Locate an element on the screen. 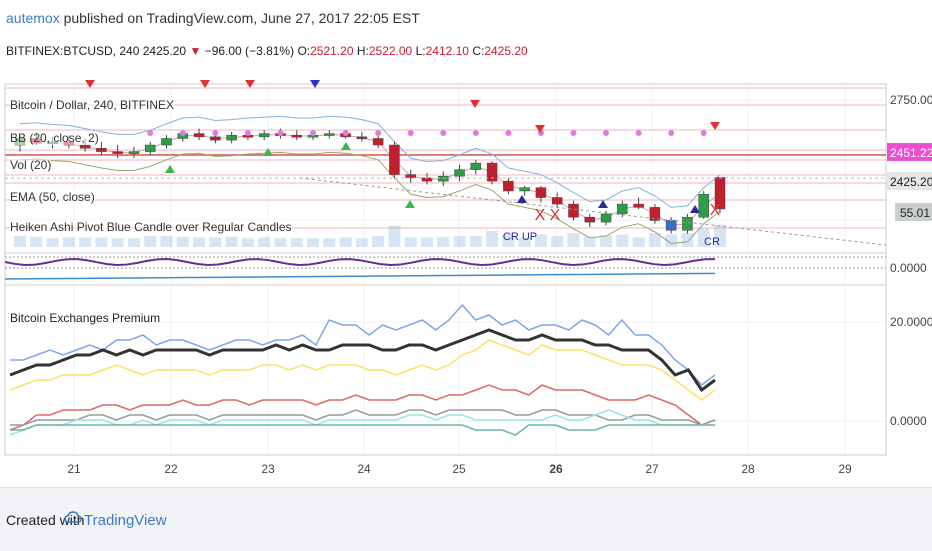  price-change: −96.00 (−3.81%) is located at coordinates (249, 51).